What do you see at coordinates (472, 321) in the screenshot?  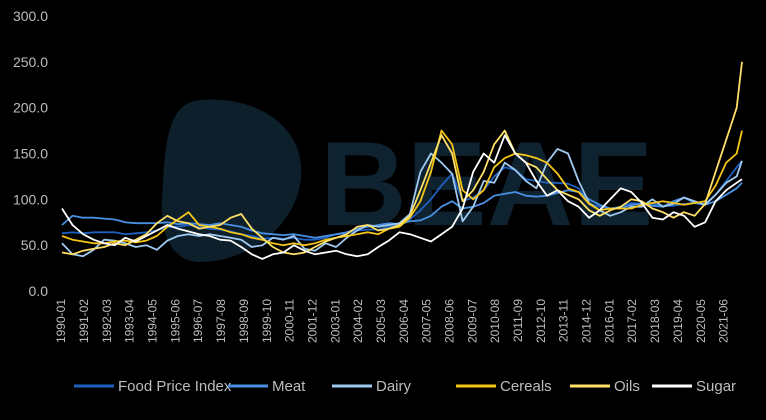 I see `x-tick-label: 2009-07` at bounding box center [472, 321].